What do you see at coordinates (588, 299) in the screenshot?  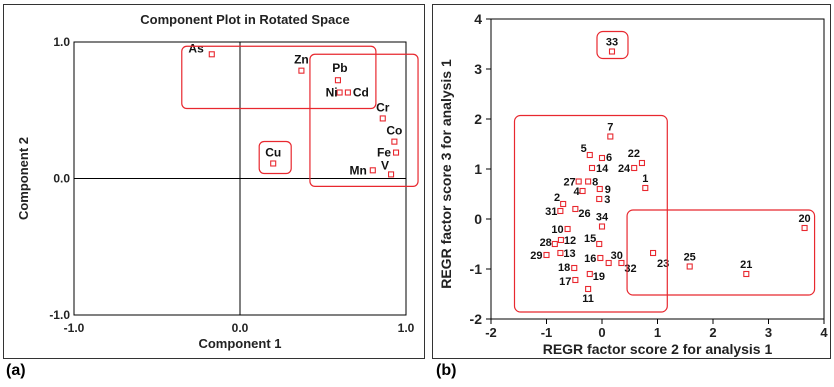 I see `label-11: 11` at bounding box center [588, 299].